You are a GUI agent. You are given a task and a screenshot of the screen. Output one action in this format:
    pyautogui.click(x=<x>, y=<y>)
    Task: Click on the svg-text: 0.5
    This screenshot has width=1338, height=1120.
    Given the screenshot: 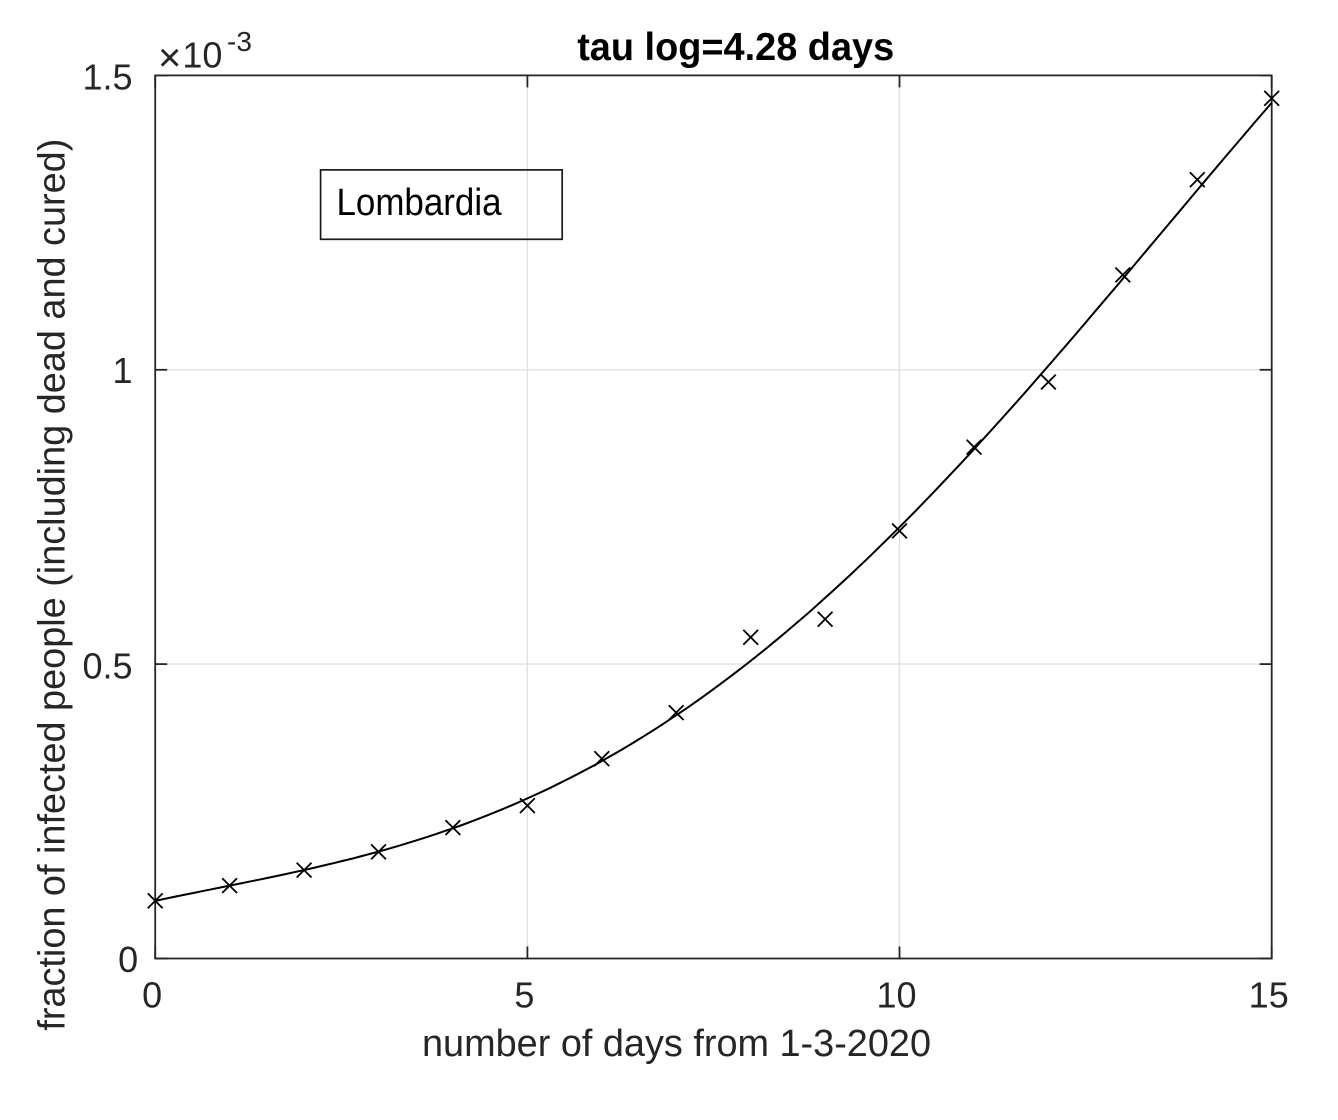 What is the action you would take?
    pyautogui.click(x=107, y=665)
    